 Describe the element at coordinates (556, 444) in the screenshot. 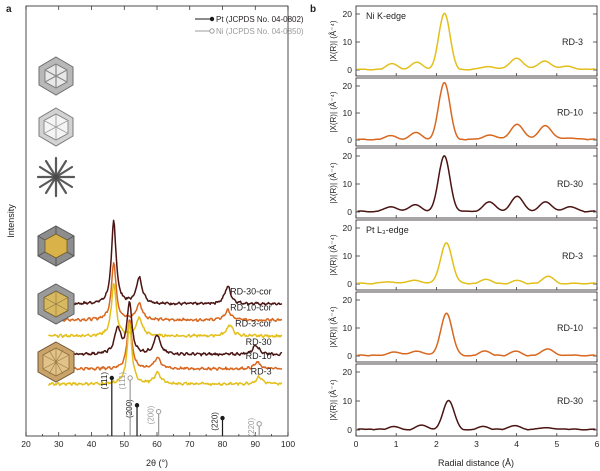

I see `exafs-x-tick-label: 5` at that location.